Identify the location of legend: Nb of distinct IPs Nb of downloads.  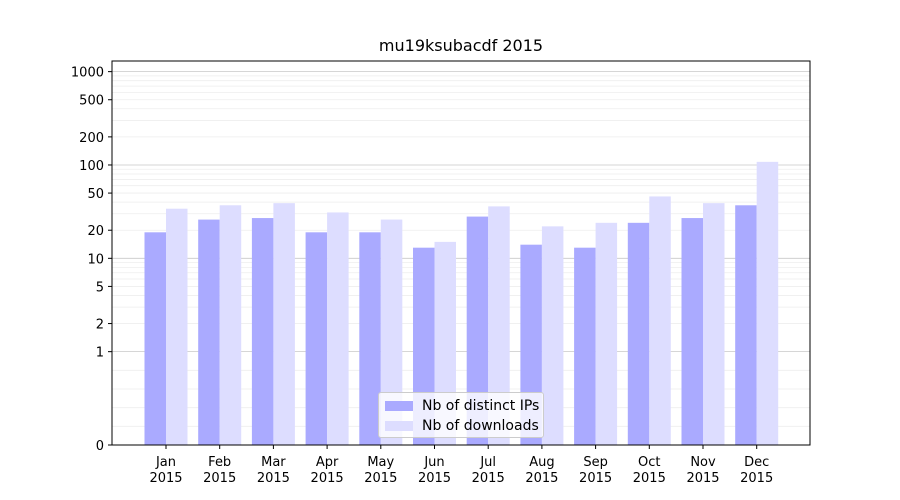
(461, 415).